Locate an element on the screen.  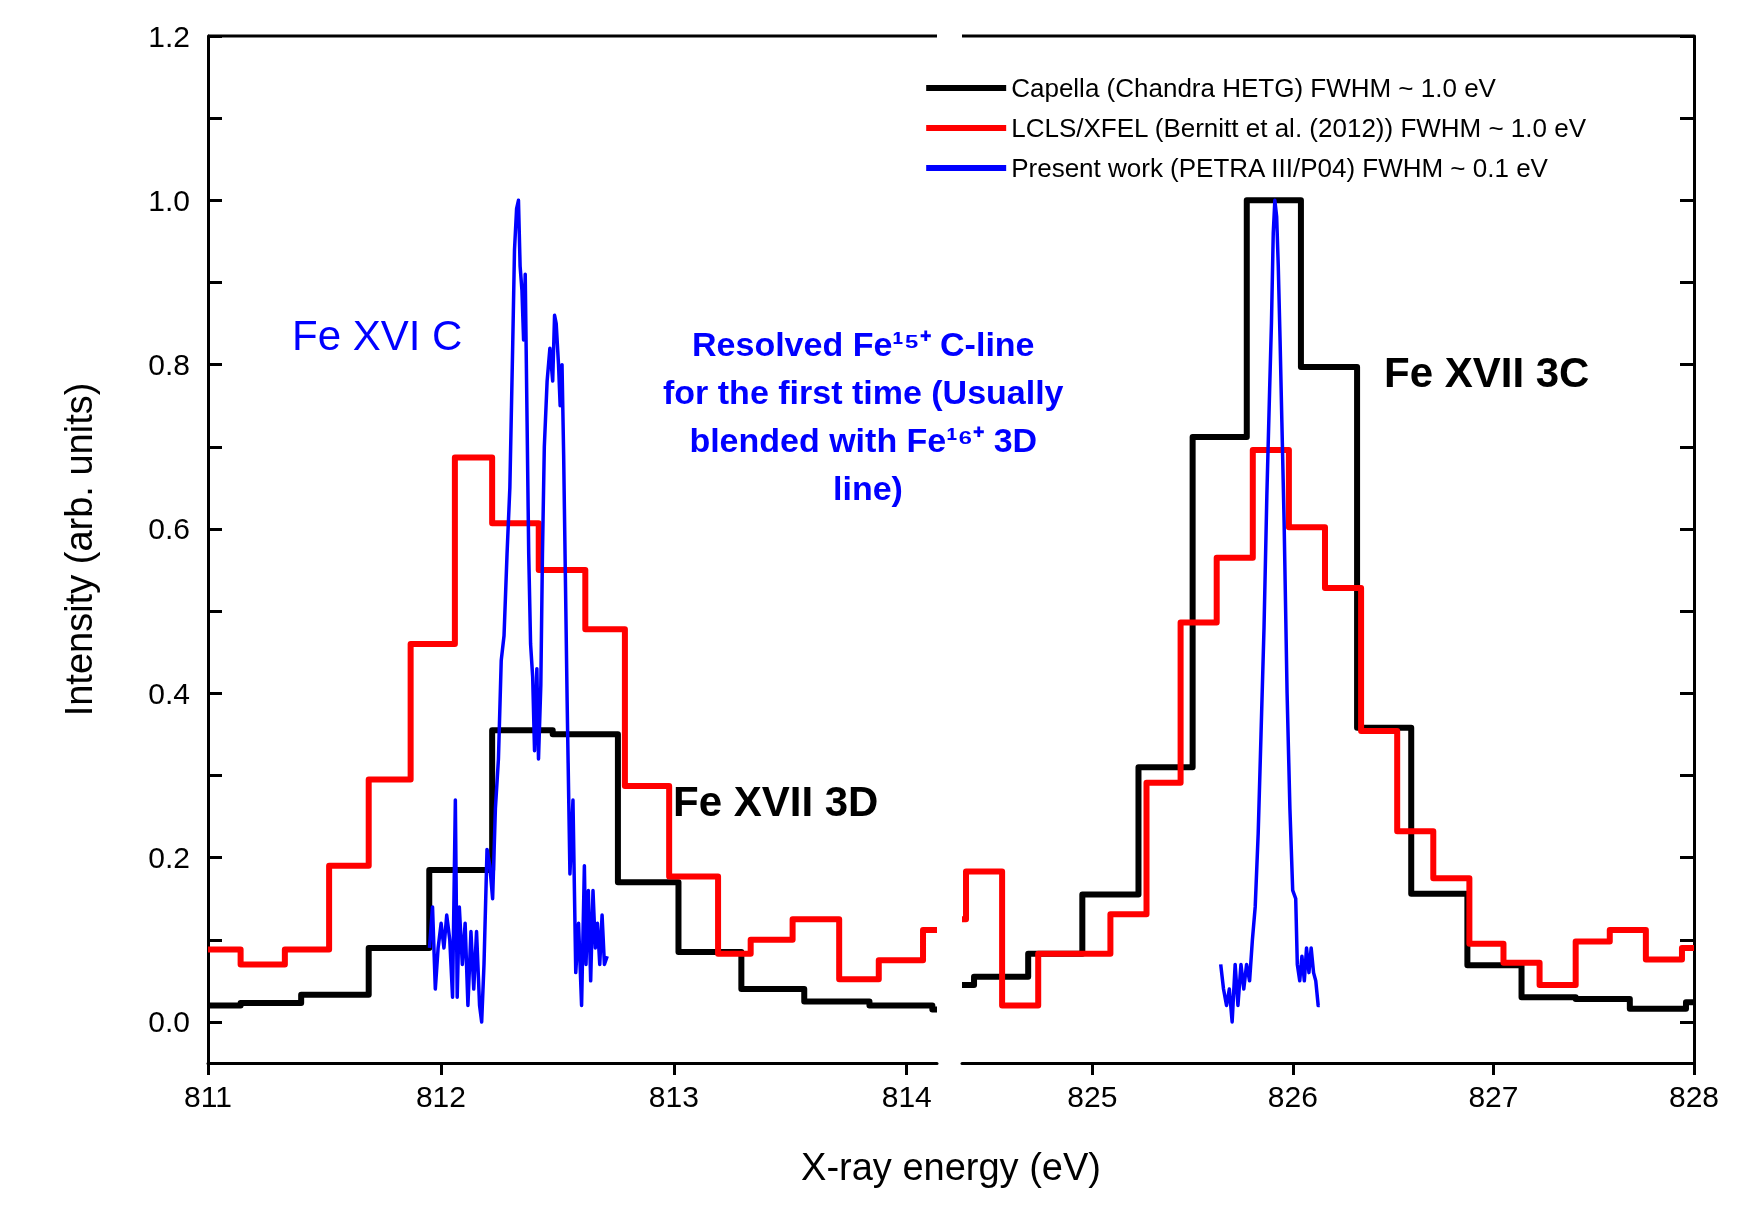
annotation: Resolved Fe¹⁵⁺ C-line for the first time (Usually blended with Fe¹⁶⁺ 3D line) is located at coordinates (868, 416).